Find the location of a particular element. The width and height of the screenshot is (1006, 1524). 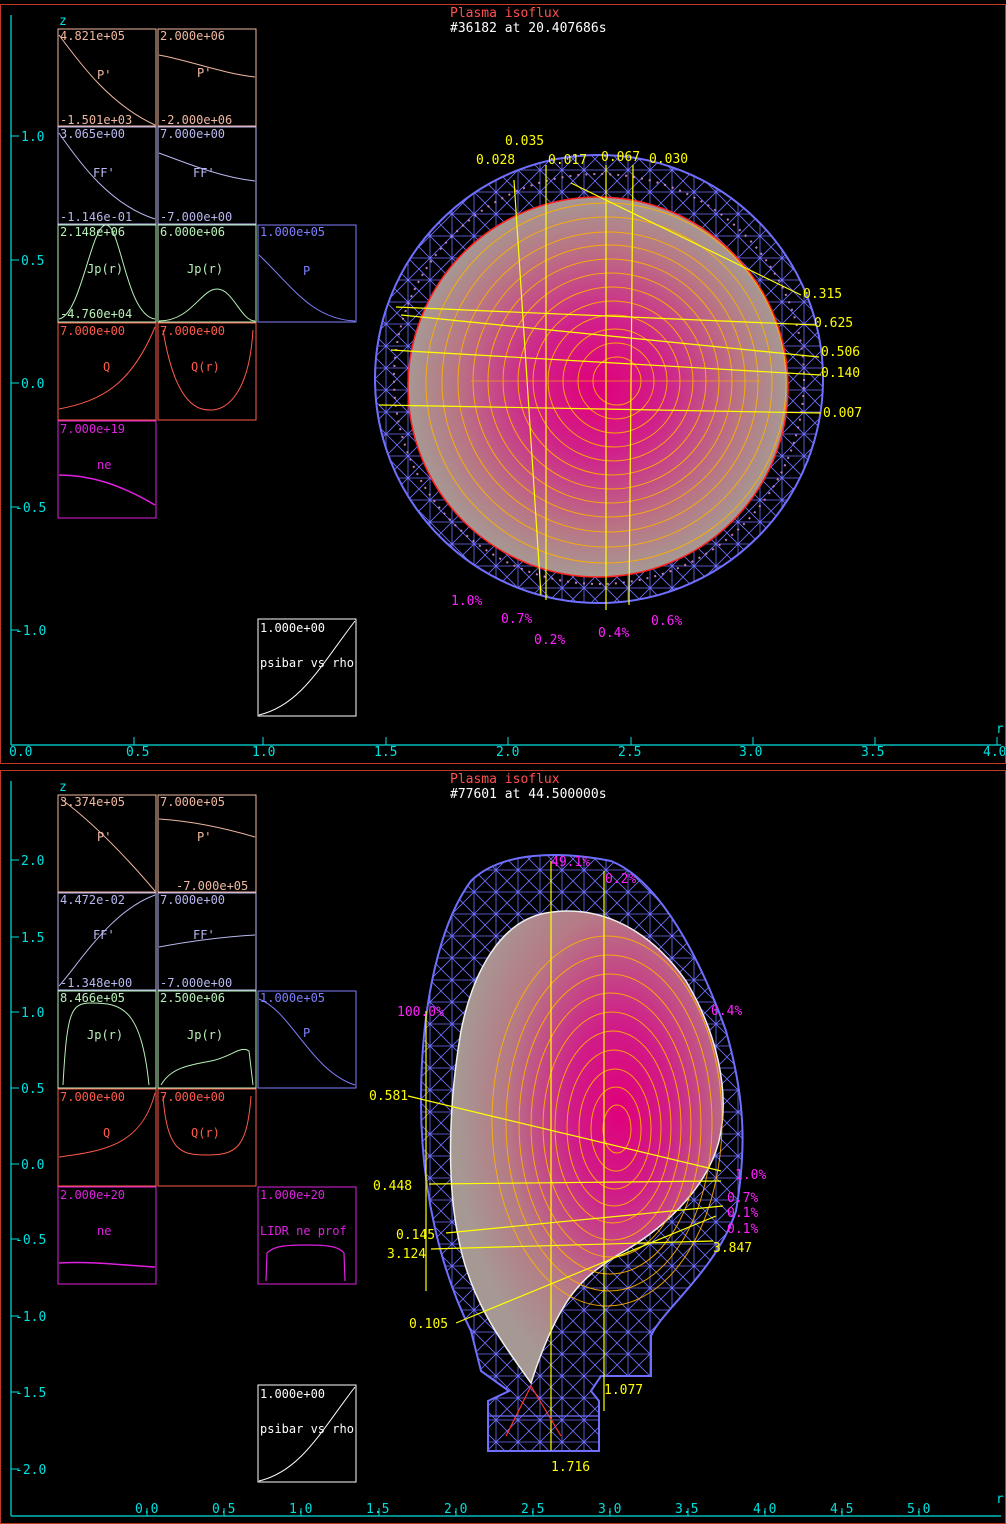

y-ticks: 1.0 0.5 0.0 -0.5 -1.0 is located at coordinates (28, 384).